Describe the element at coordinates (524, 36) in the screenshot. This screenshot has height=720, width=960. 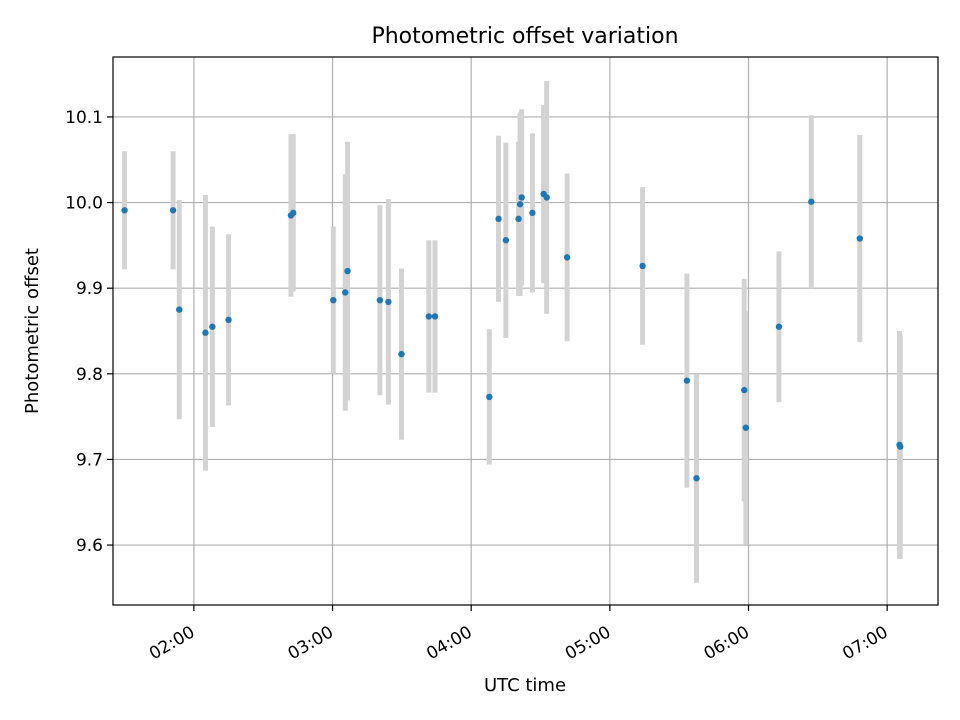
I see `chart-title: Photometric offset variation` at that location.